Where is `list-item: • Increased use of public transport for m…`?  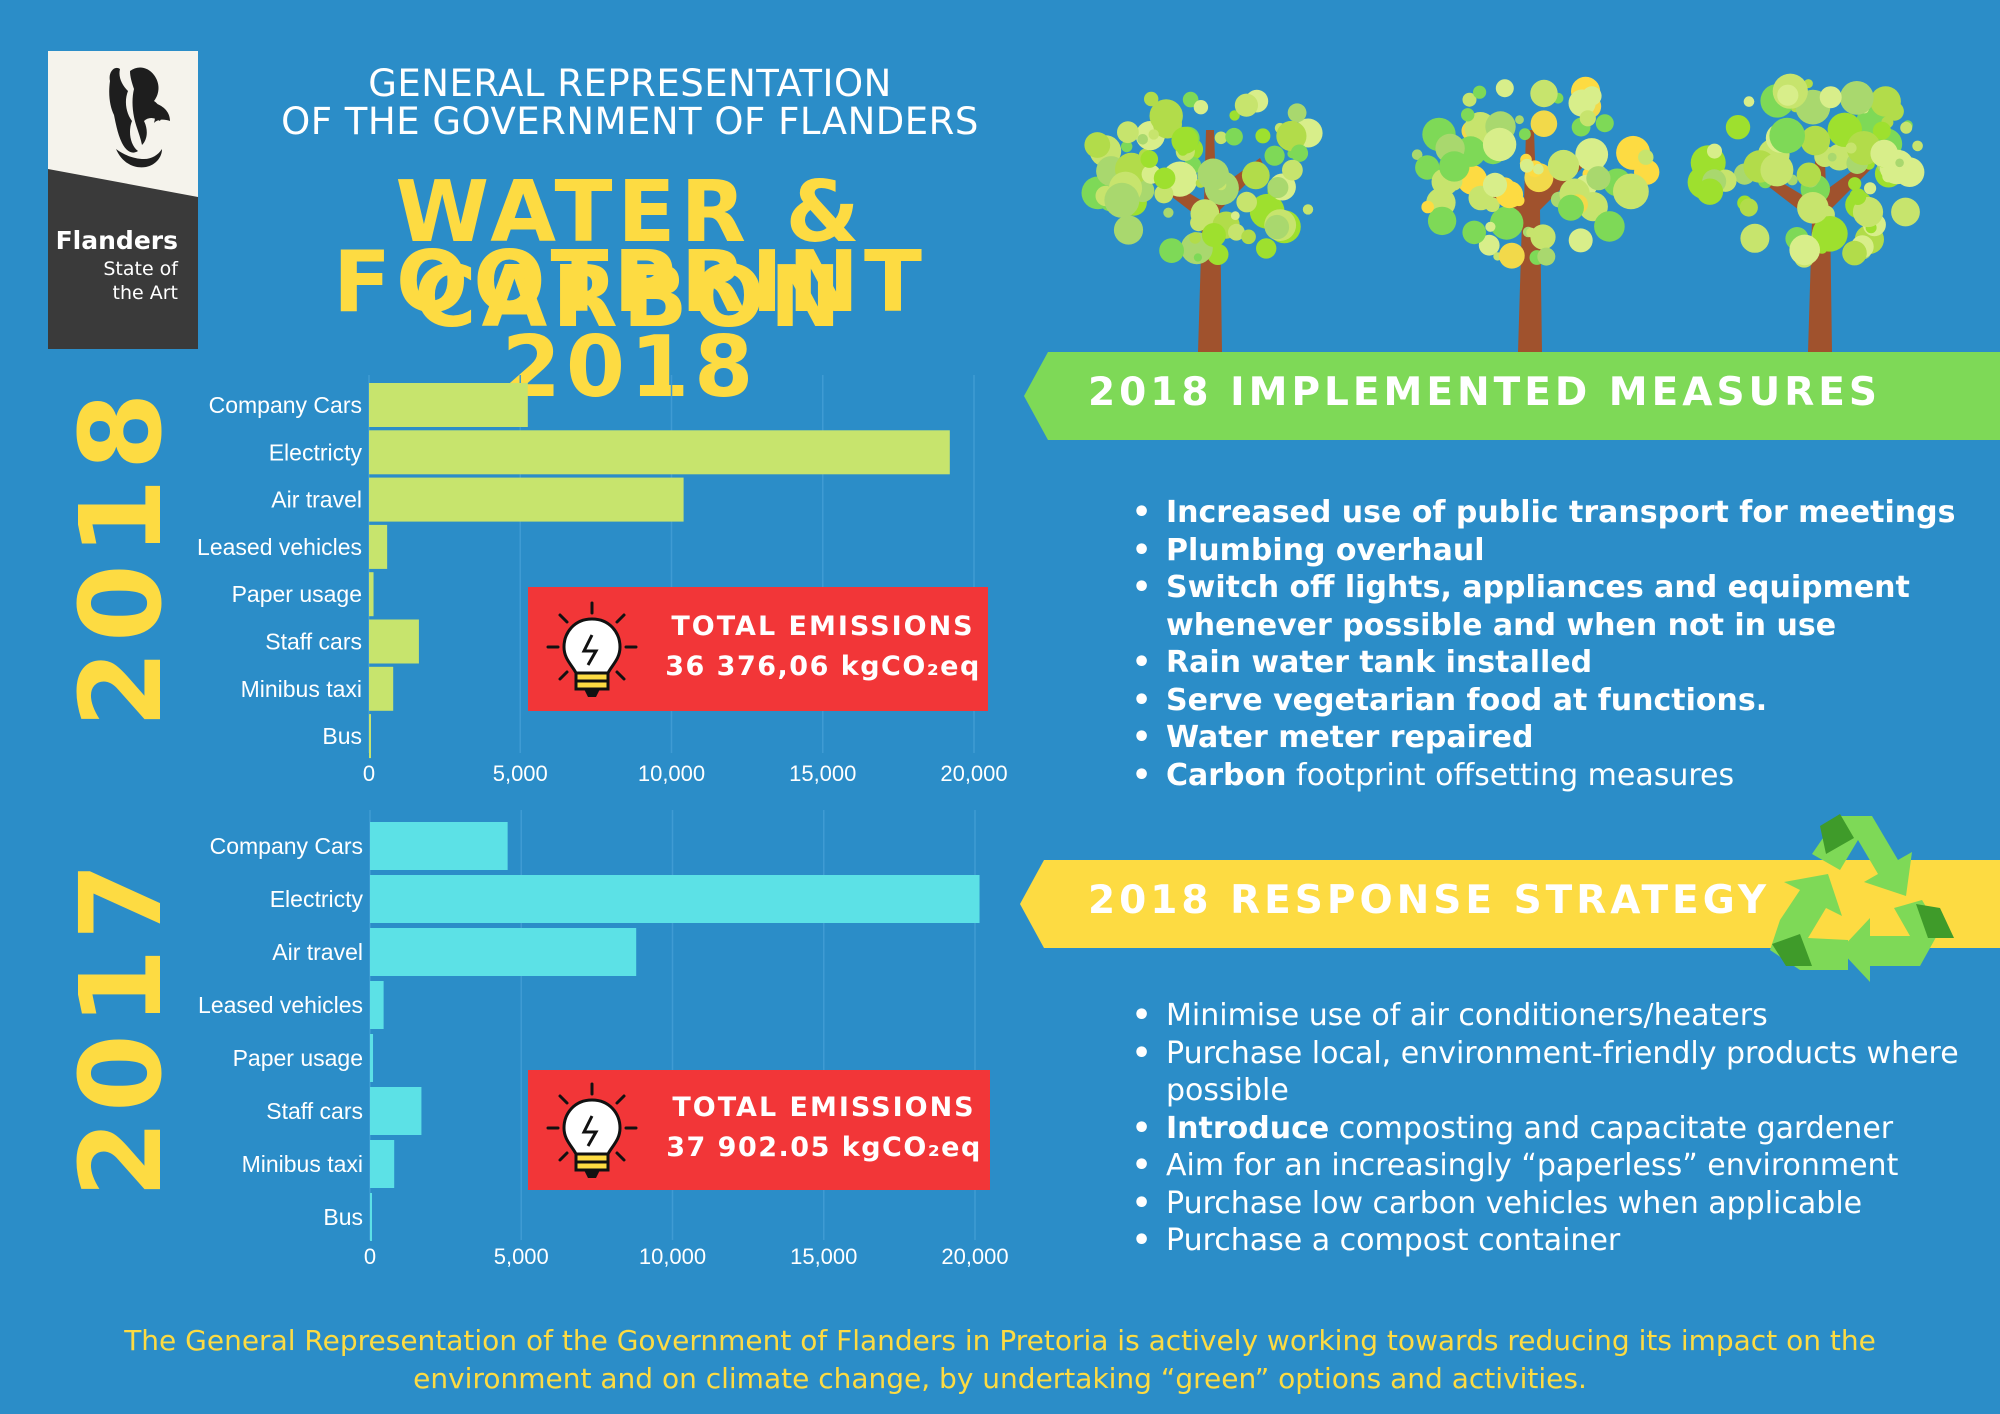
list-item: • Increased use of public transport for m… is located at coordinates (1544, 512).